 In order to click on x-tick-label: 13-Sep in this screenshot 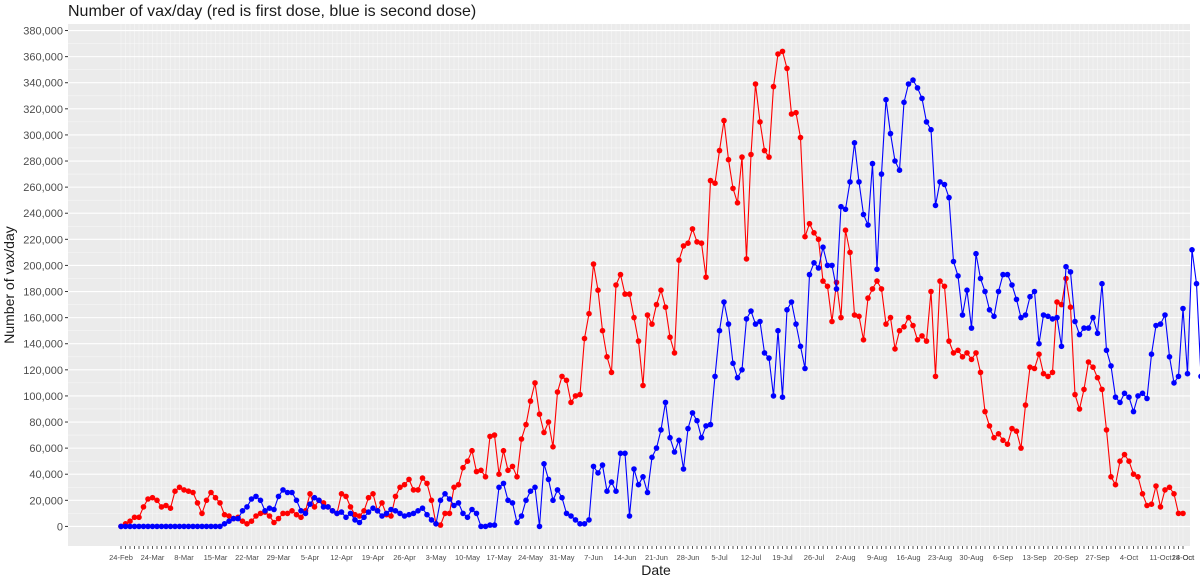, I will do `click(1034, 557)`.